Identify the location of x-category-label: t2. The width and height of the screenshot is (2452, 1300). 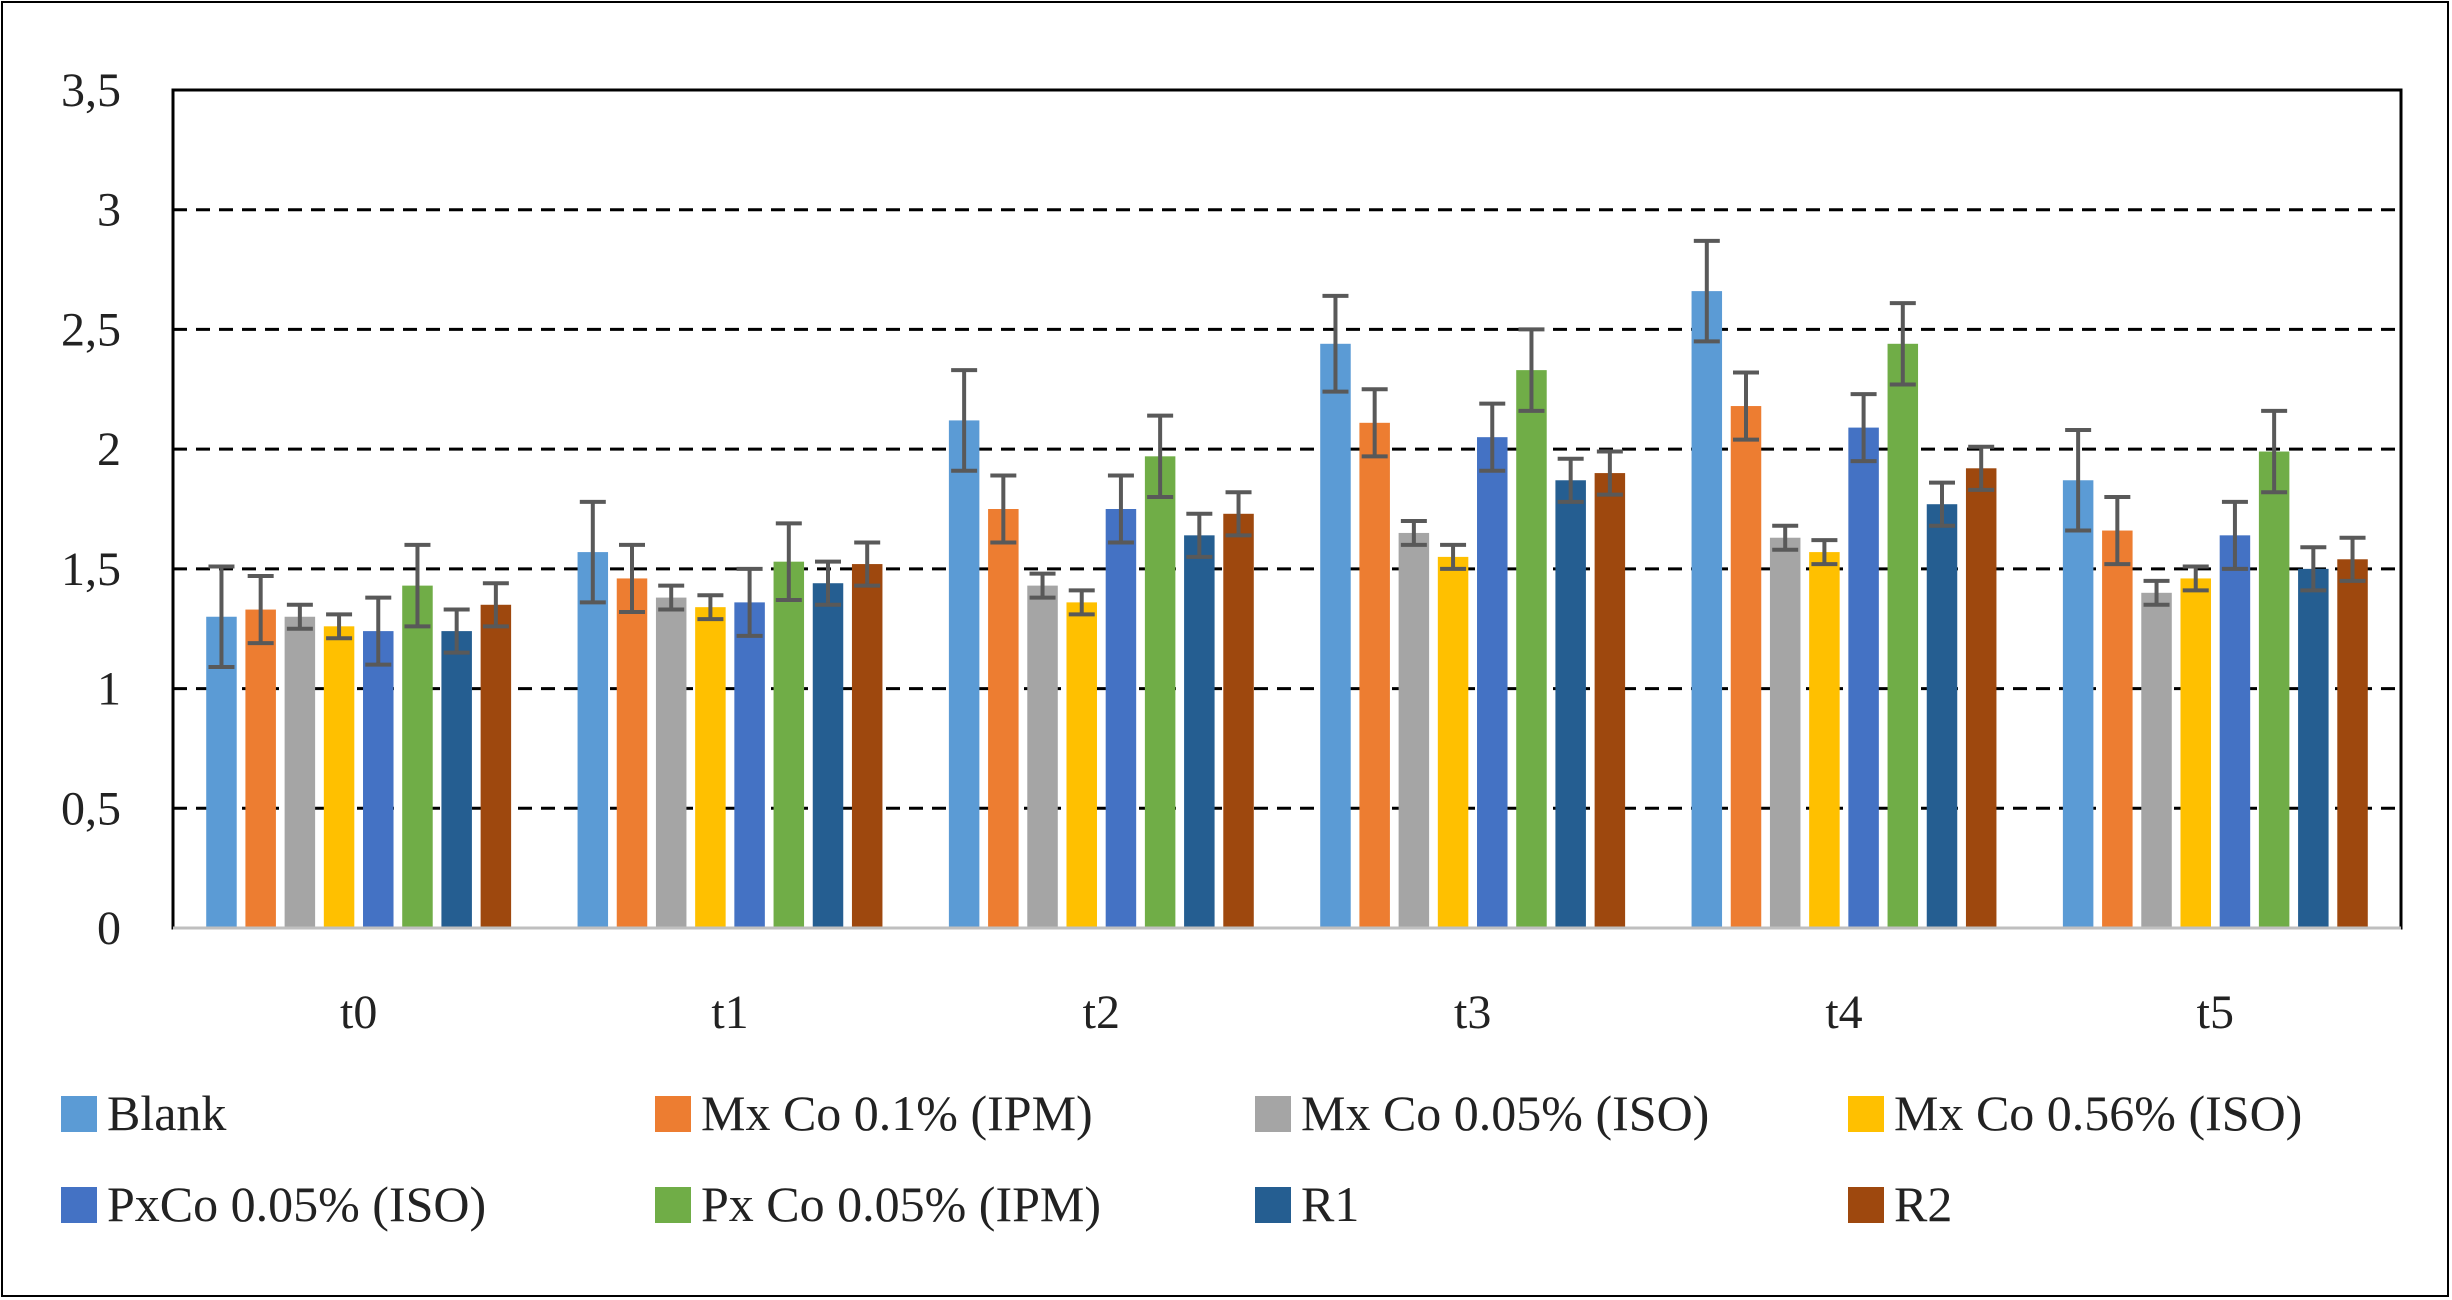
(1101, 1012).